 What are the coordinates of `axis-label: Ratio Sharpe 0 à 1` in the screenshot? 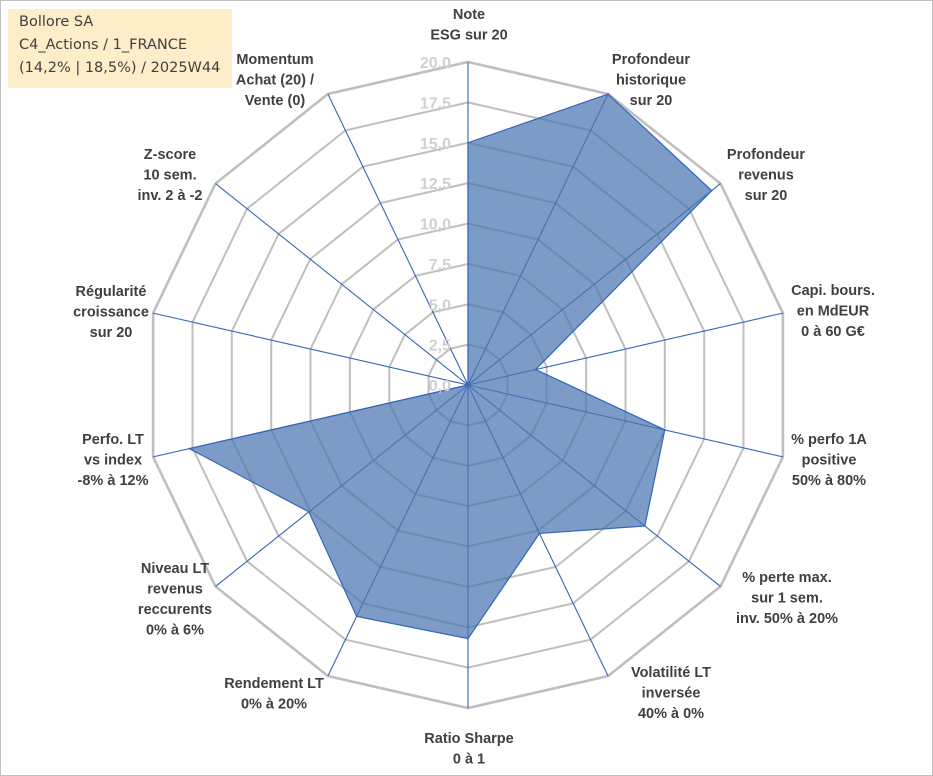 It's located at (468, 749).